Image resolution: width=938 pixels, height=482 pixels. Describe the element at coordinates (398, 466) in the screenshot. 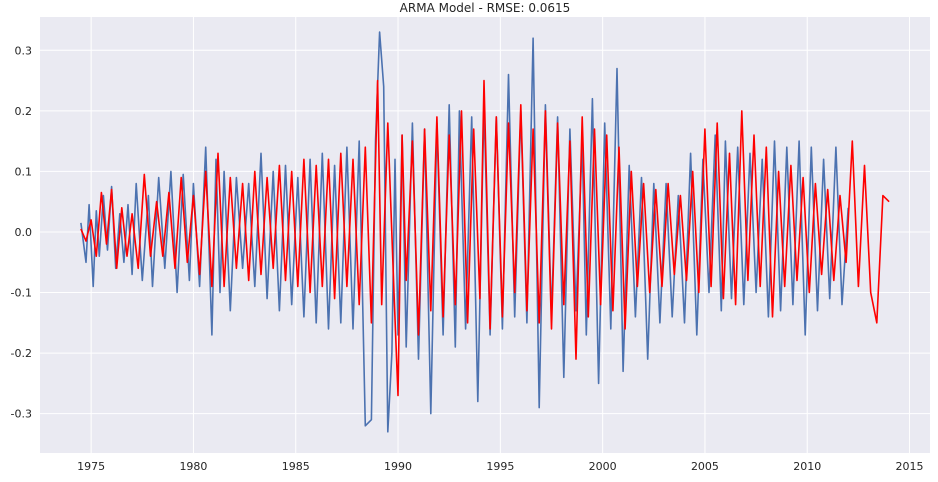

I see `x-tick-label: 1990` at that location.